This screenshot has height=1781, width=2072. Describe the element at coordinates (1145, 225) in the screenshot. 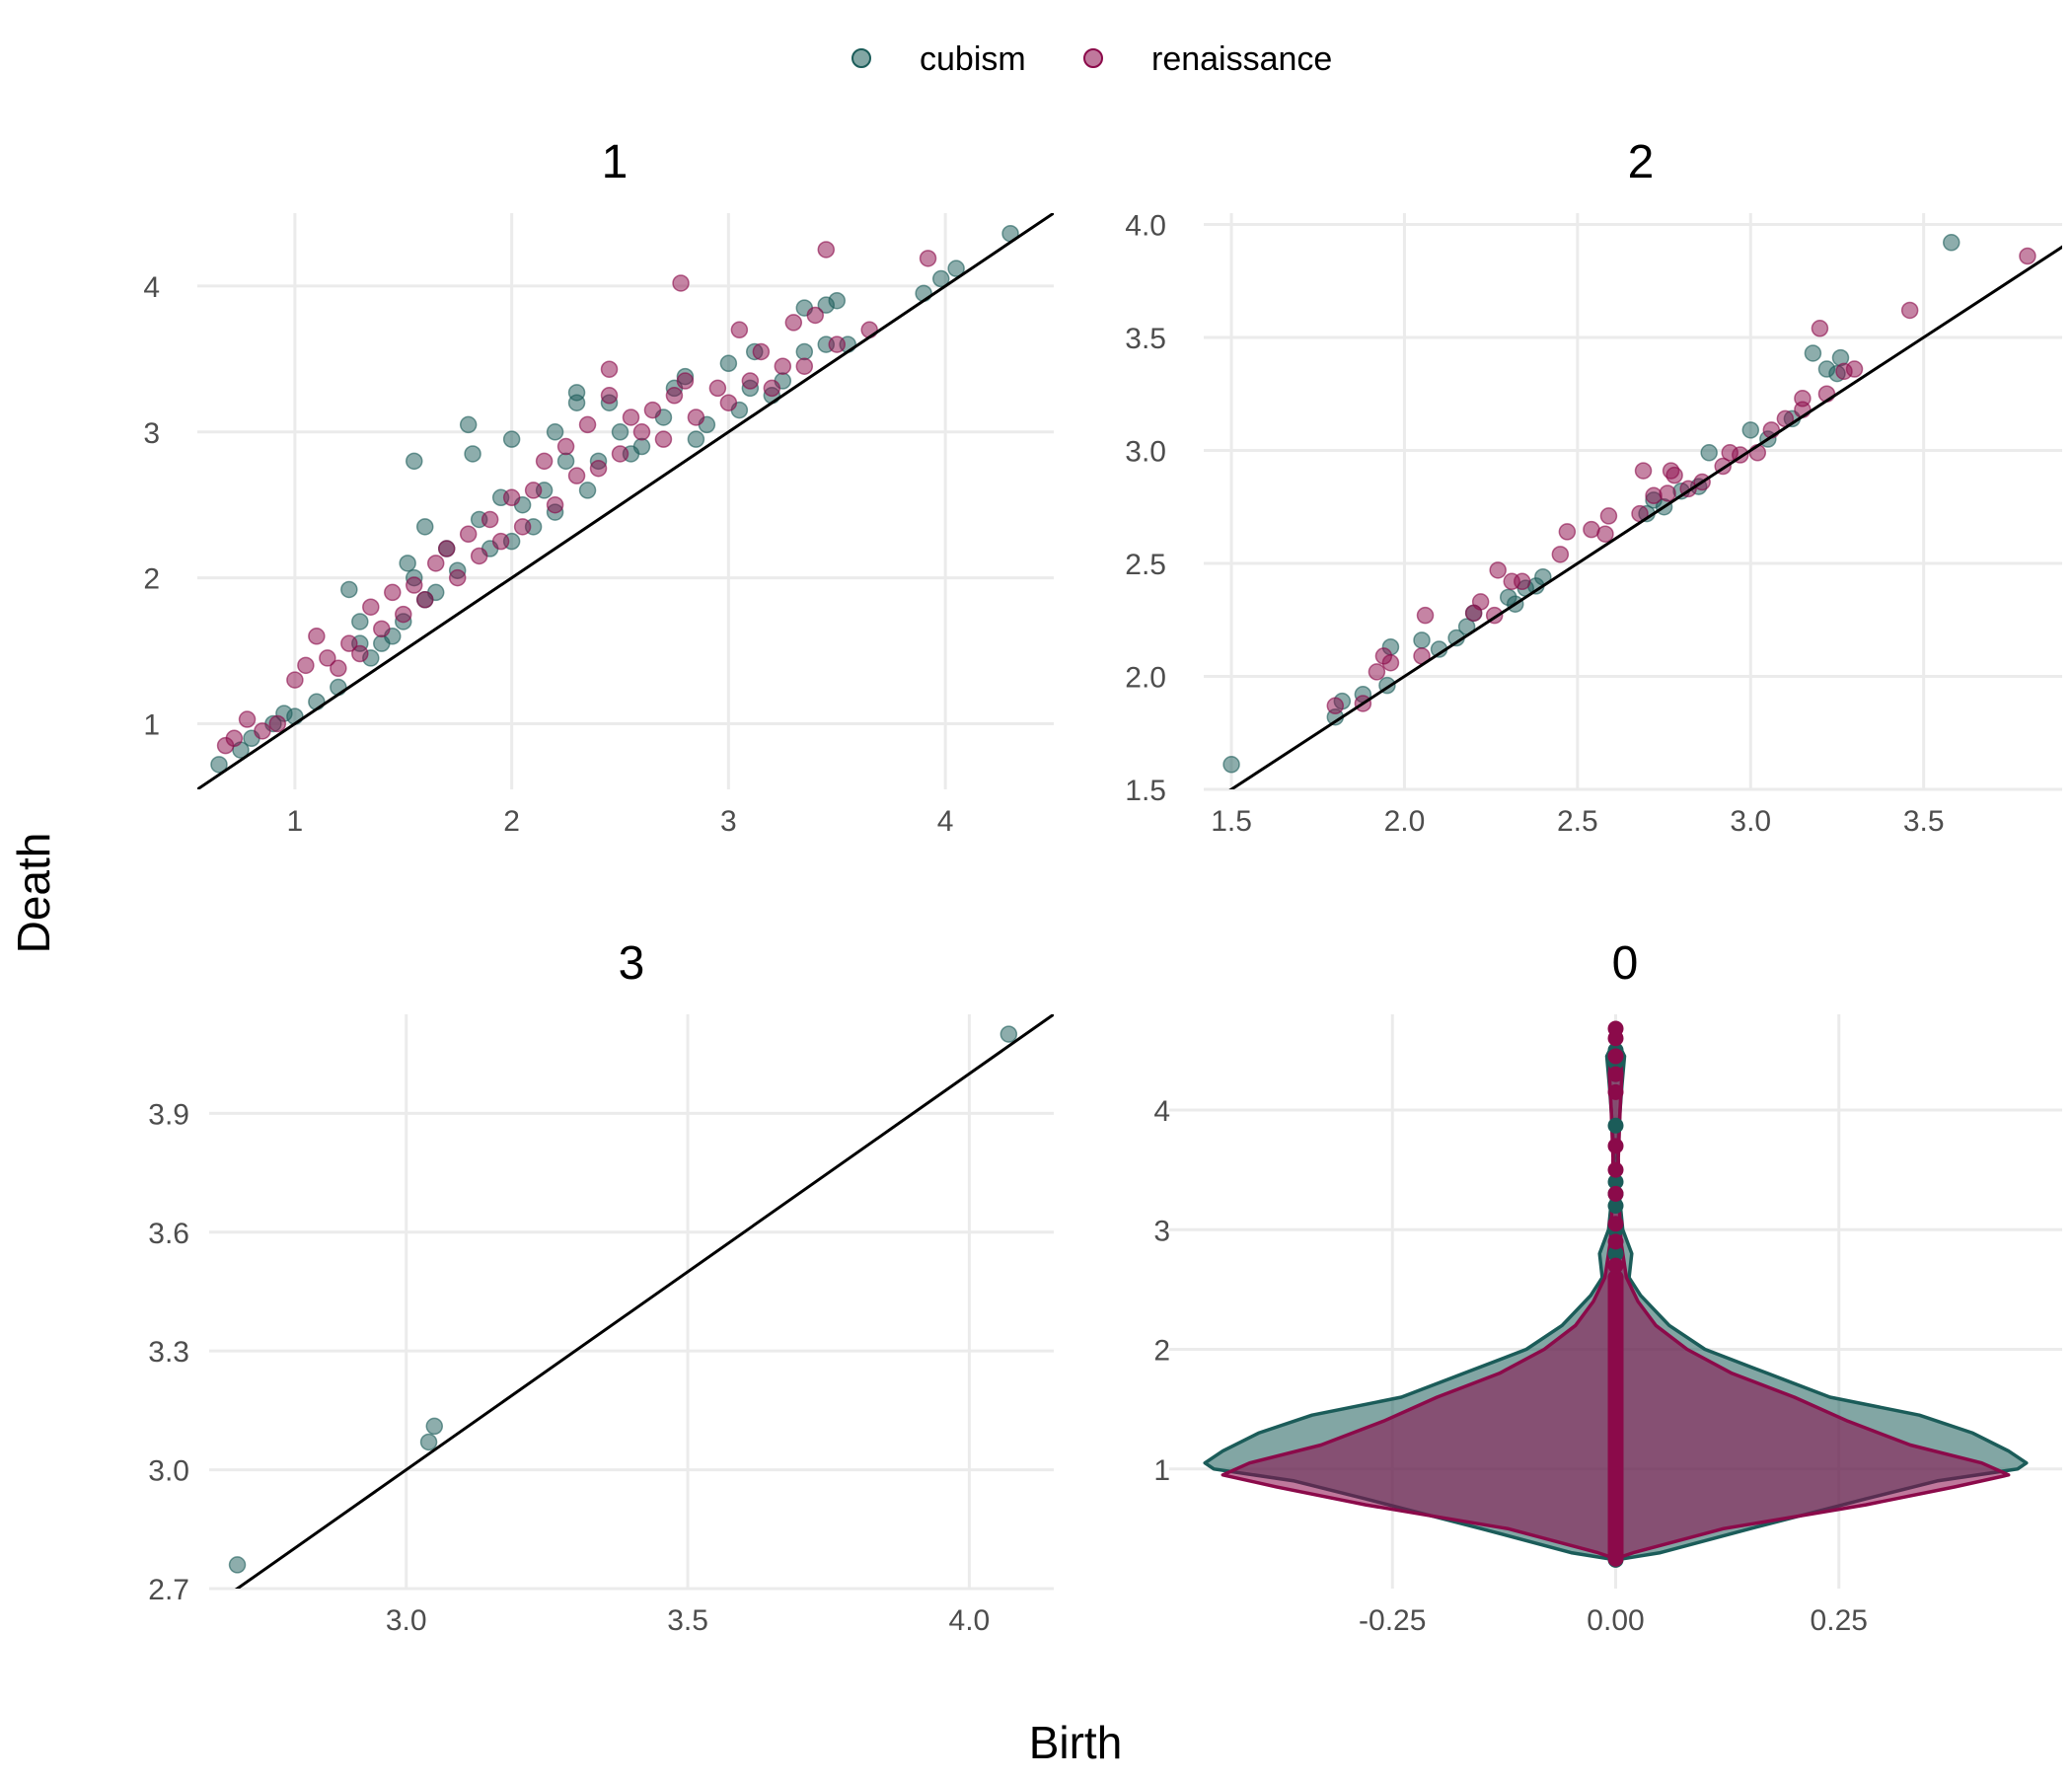

I see `y-tick-label: 4.0` at that location.